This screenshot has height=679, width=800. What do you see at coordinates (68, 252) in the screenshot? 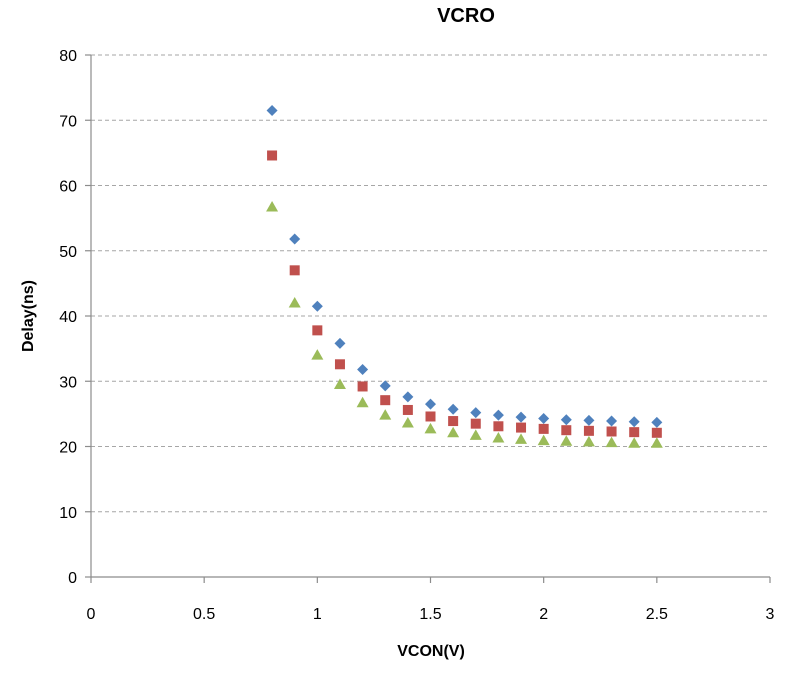
I see `y-tick-label: 50` at bounding box center [68, 252].